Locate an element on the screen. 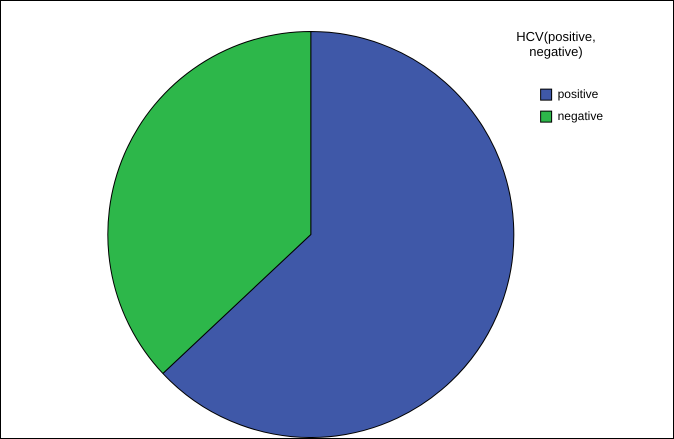 The width and height of the screenshot is (674, 439). legend-title: HCV(positive, negative) is located at coordinates (556, 44).